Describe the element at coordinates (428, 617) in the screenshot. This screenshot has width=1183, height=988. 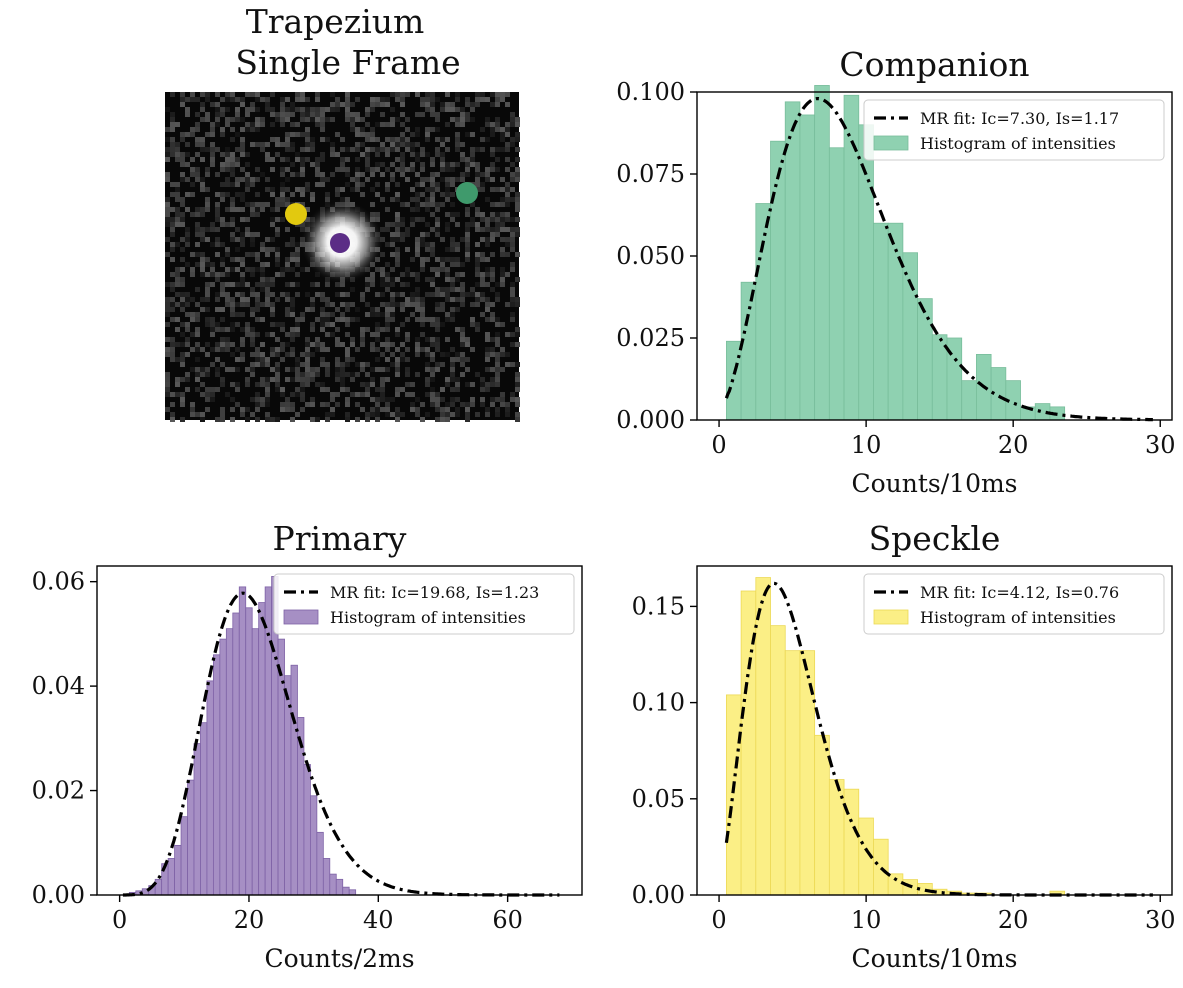
I see `legend-hist-label: Histogram of intensities` at that location.